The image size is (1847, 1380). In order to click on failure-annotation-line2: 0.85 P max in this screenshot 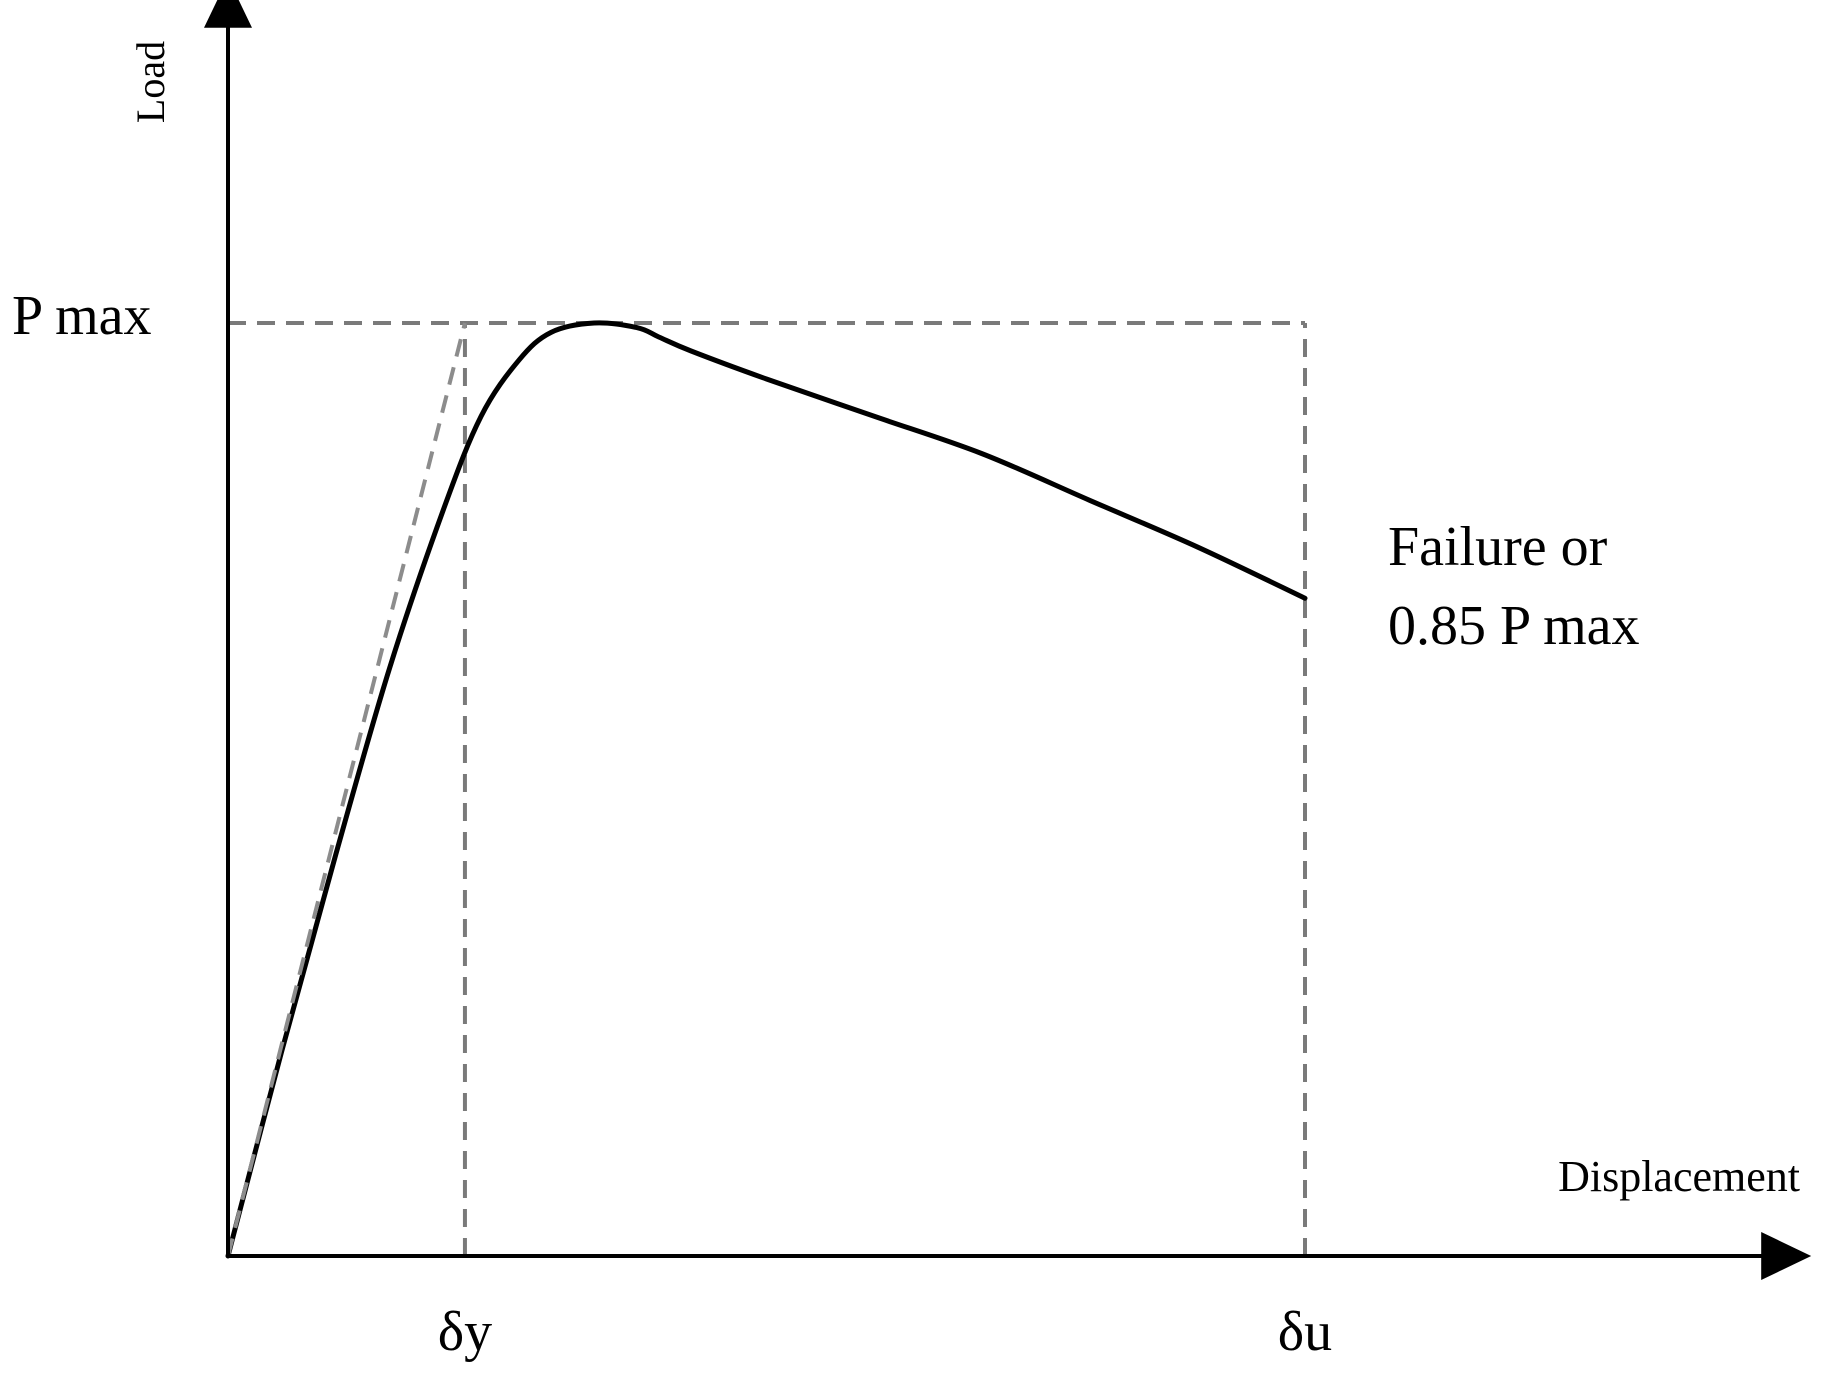, I will do `click(1513, 626)`.